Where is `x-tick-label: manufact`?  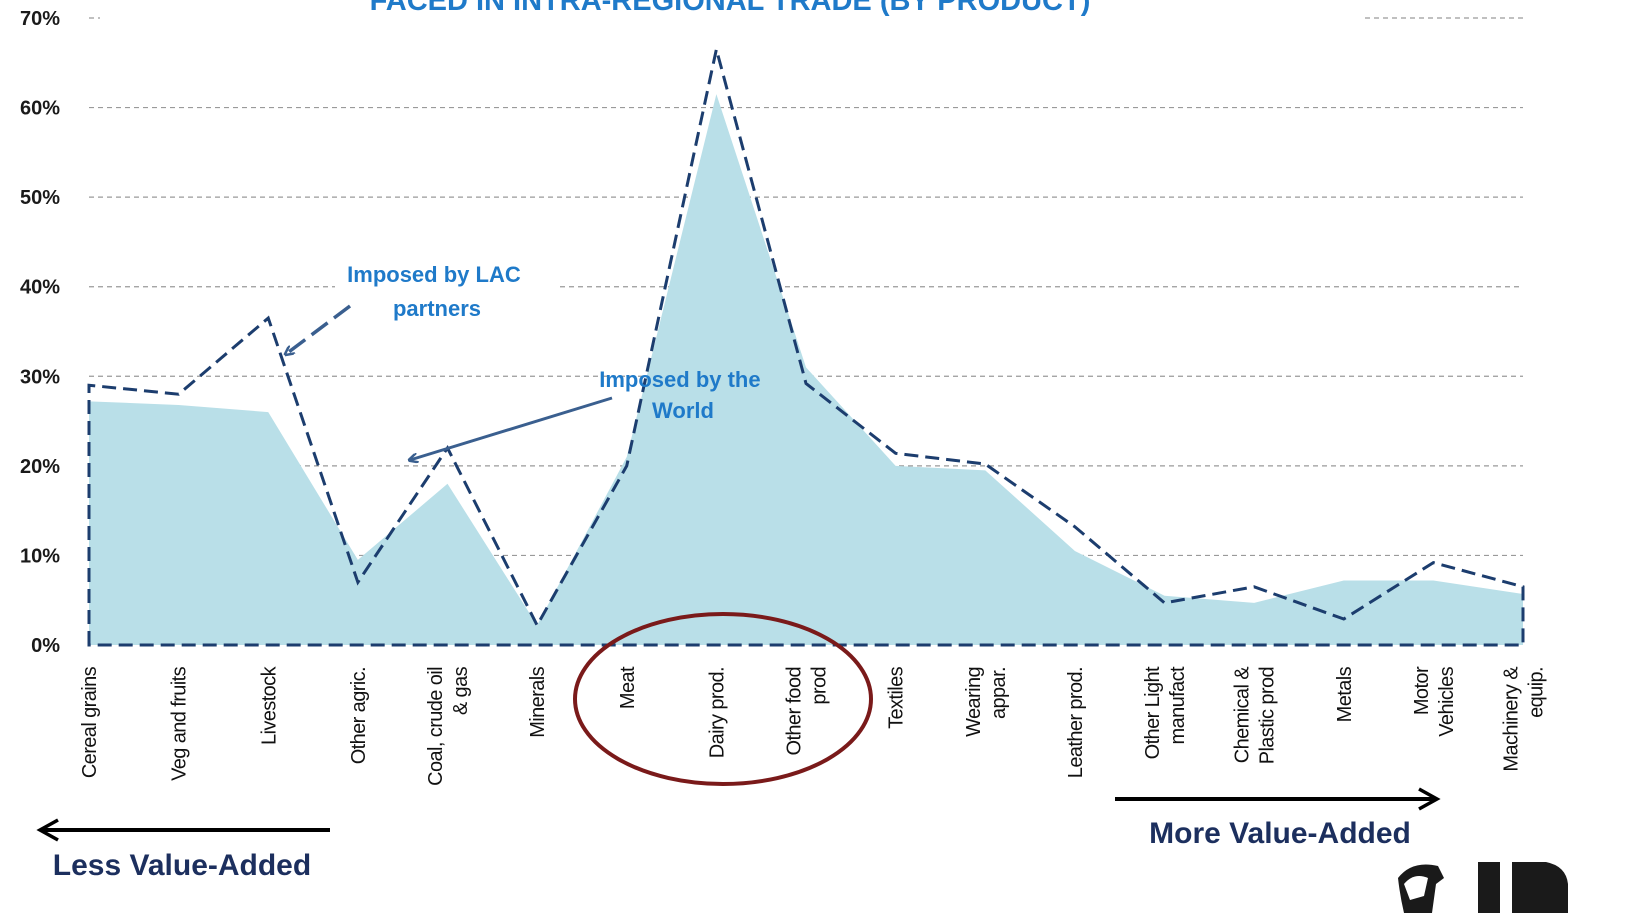
x-tick-label: manufact is located at coordinates (1178, 705).